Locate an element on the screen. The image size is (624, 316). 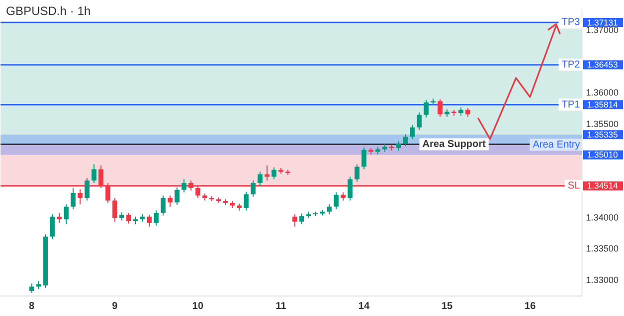
x-tick-label: 10 is located at coordinates (198, 306).